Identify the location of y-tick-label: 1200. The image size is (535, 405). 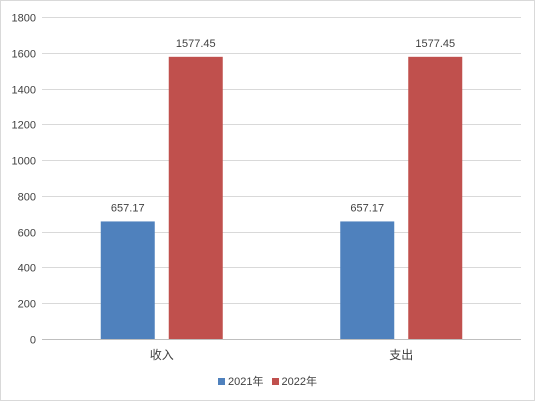
(24, 126).